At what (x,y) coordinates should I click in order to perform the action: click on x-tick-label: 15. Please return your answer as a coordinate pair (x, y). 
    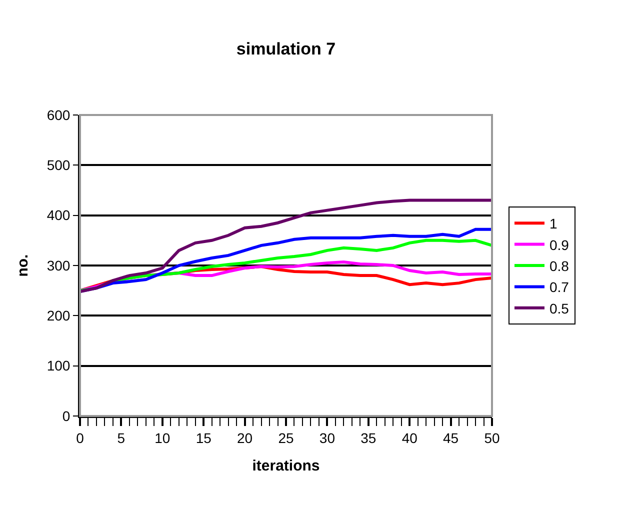
    Looking at the image, I should click on (204, 438).